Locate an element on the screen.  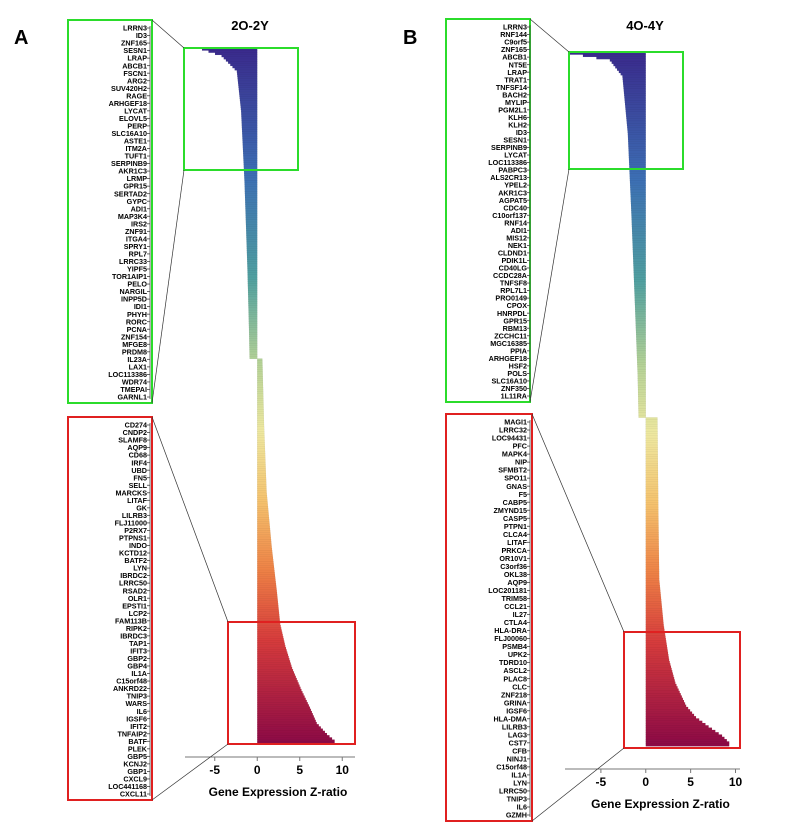
gene-label: TRAT1 is located at coordinates (515, 79).